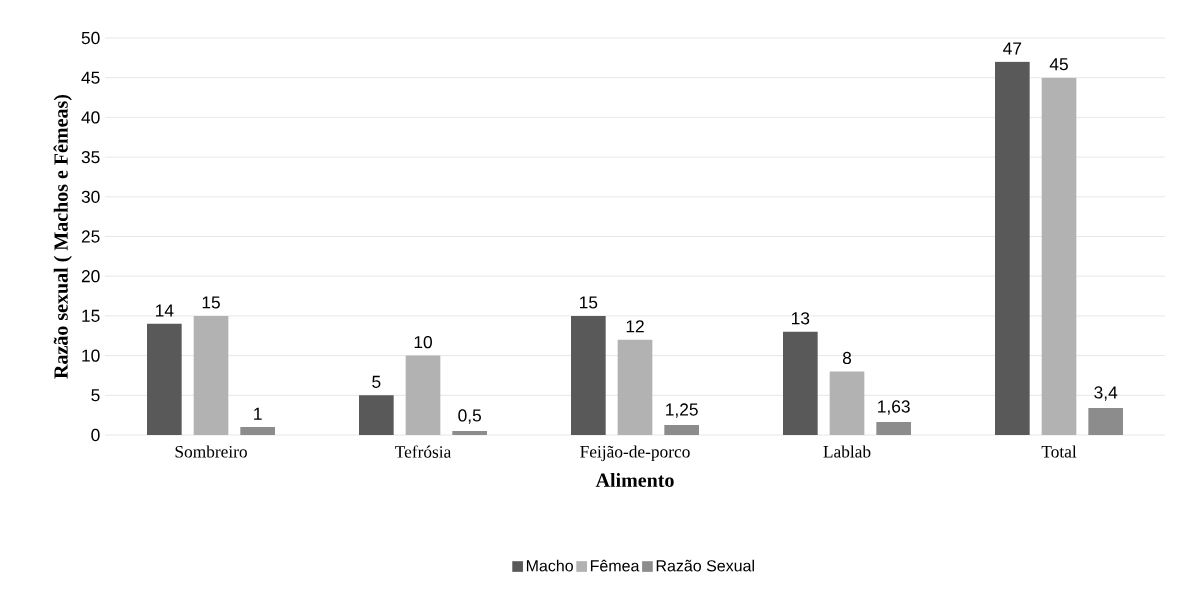 This screenshot has width=1185, height=601. I want to click on y-tick-label: 5, so click(95, 395).